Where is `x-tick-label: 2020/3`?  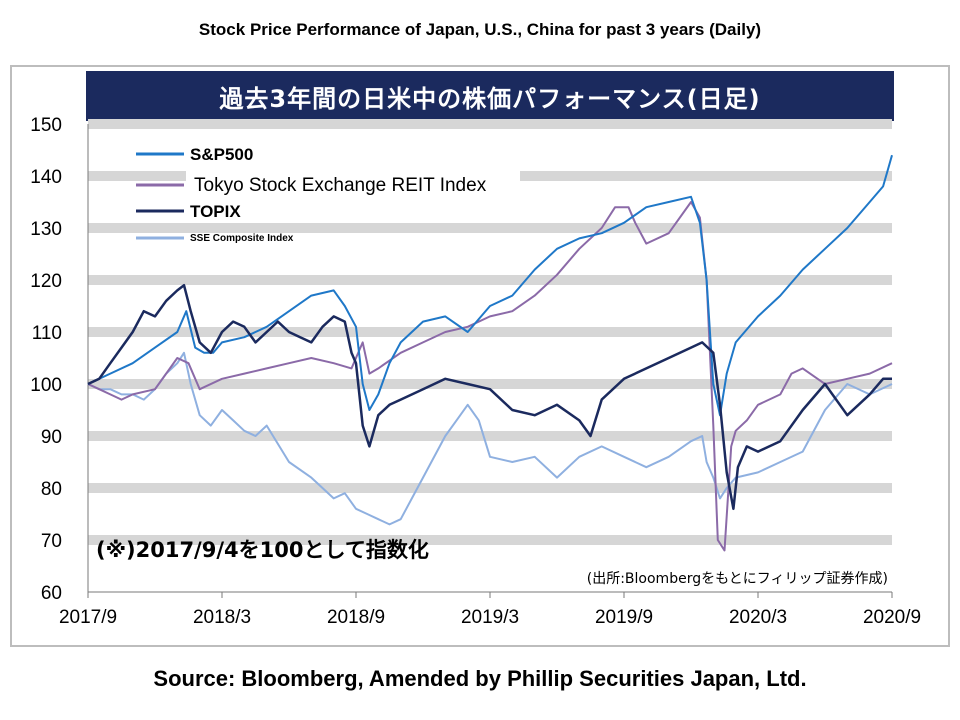 x-tick-label: 2020/3 is located at coordinates (758, 617).